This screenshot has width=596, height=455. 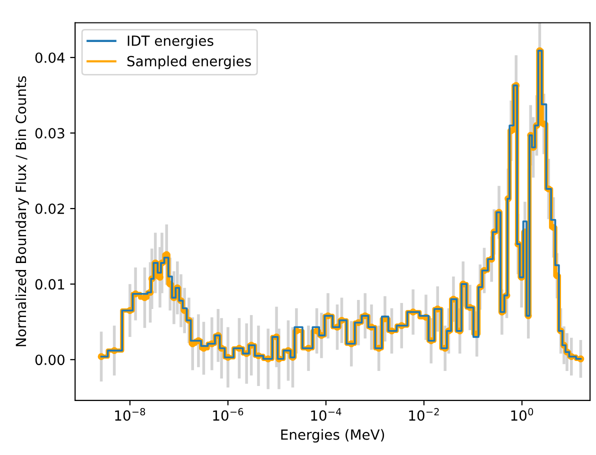 I want to click on x-axis-title: Energies (MeV), so click(x=332, y=436).